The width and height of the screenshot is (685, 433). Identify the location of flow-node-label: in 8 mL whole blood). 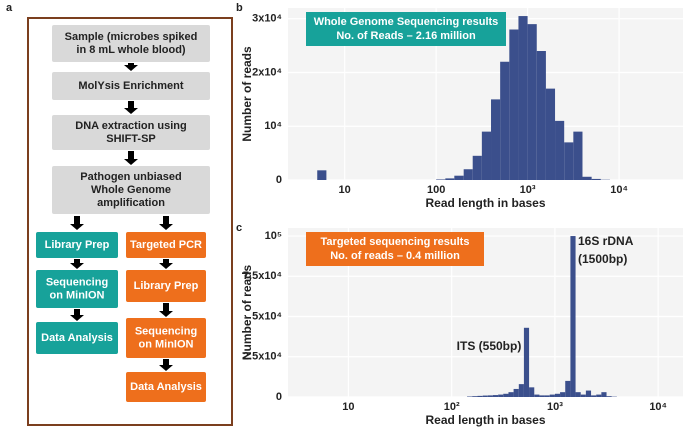
(131, 50).